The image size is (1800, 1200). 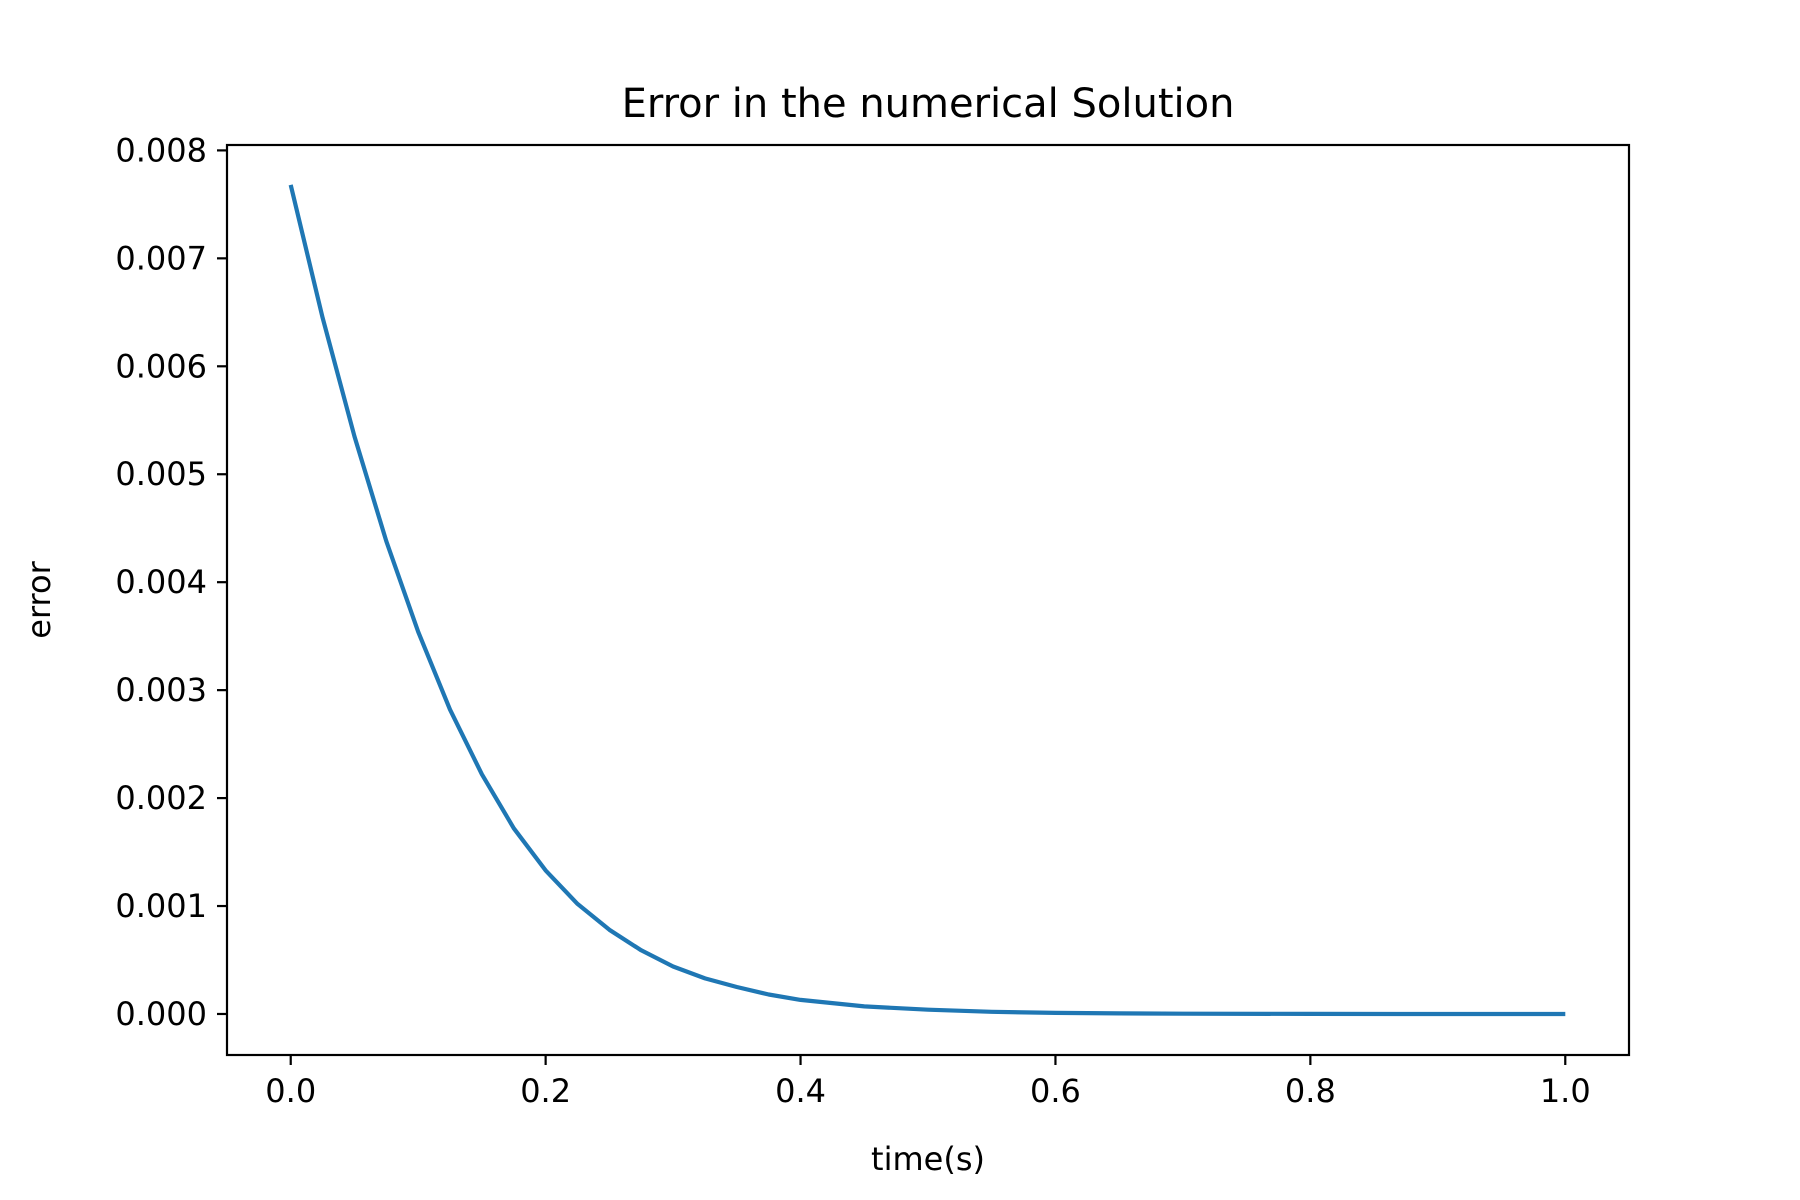 I want to click on y-tick-label: 0.000, so click(x=161, y=1014).